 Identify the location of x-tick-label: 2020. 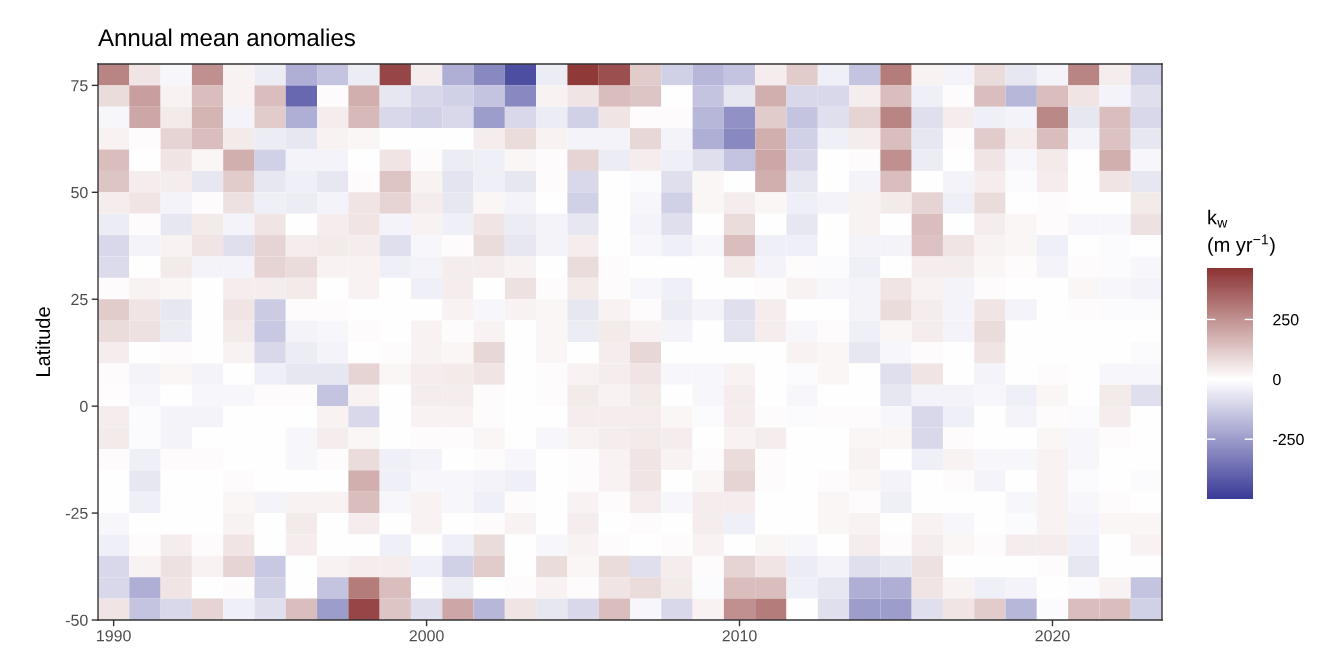
(1052, 636).